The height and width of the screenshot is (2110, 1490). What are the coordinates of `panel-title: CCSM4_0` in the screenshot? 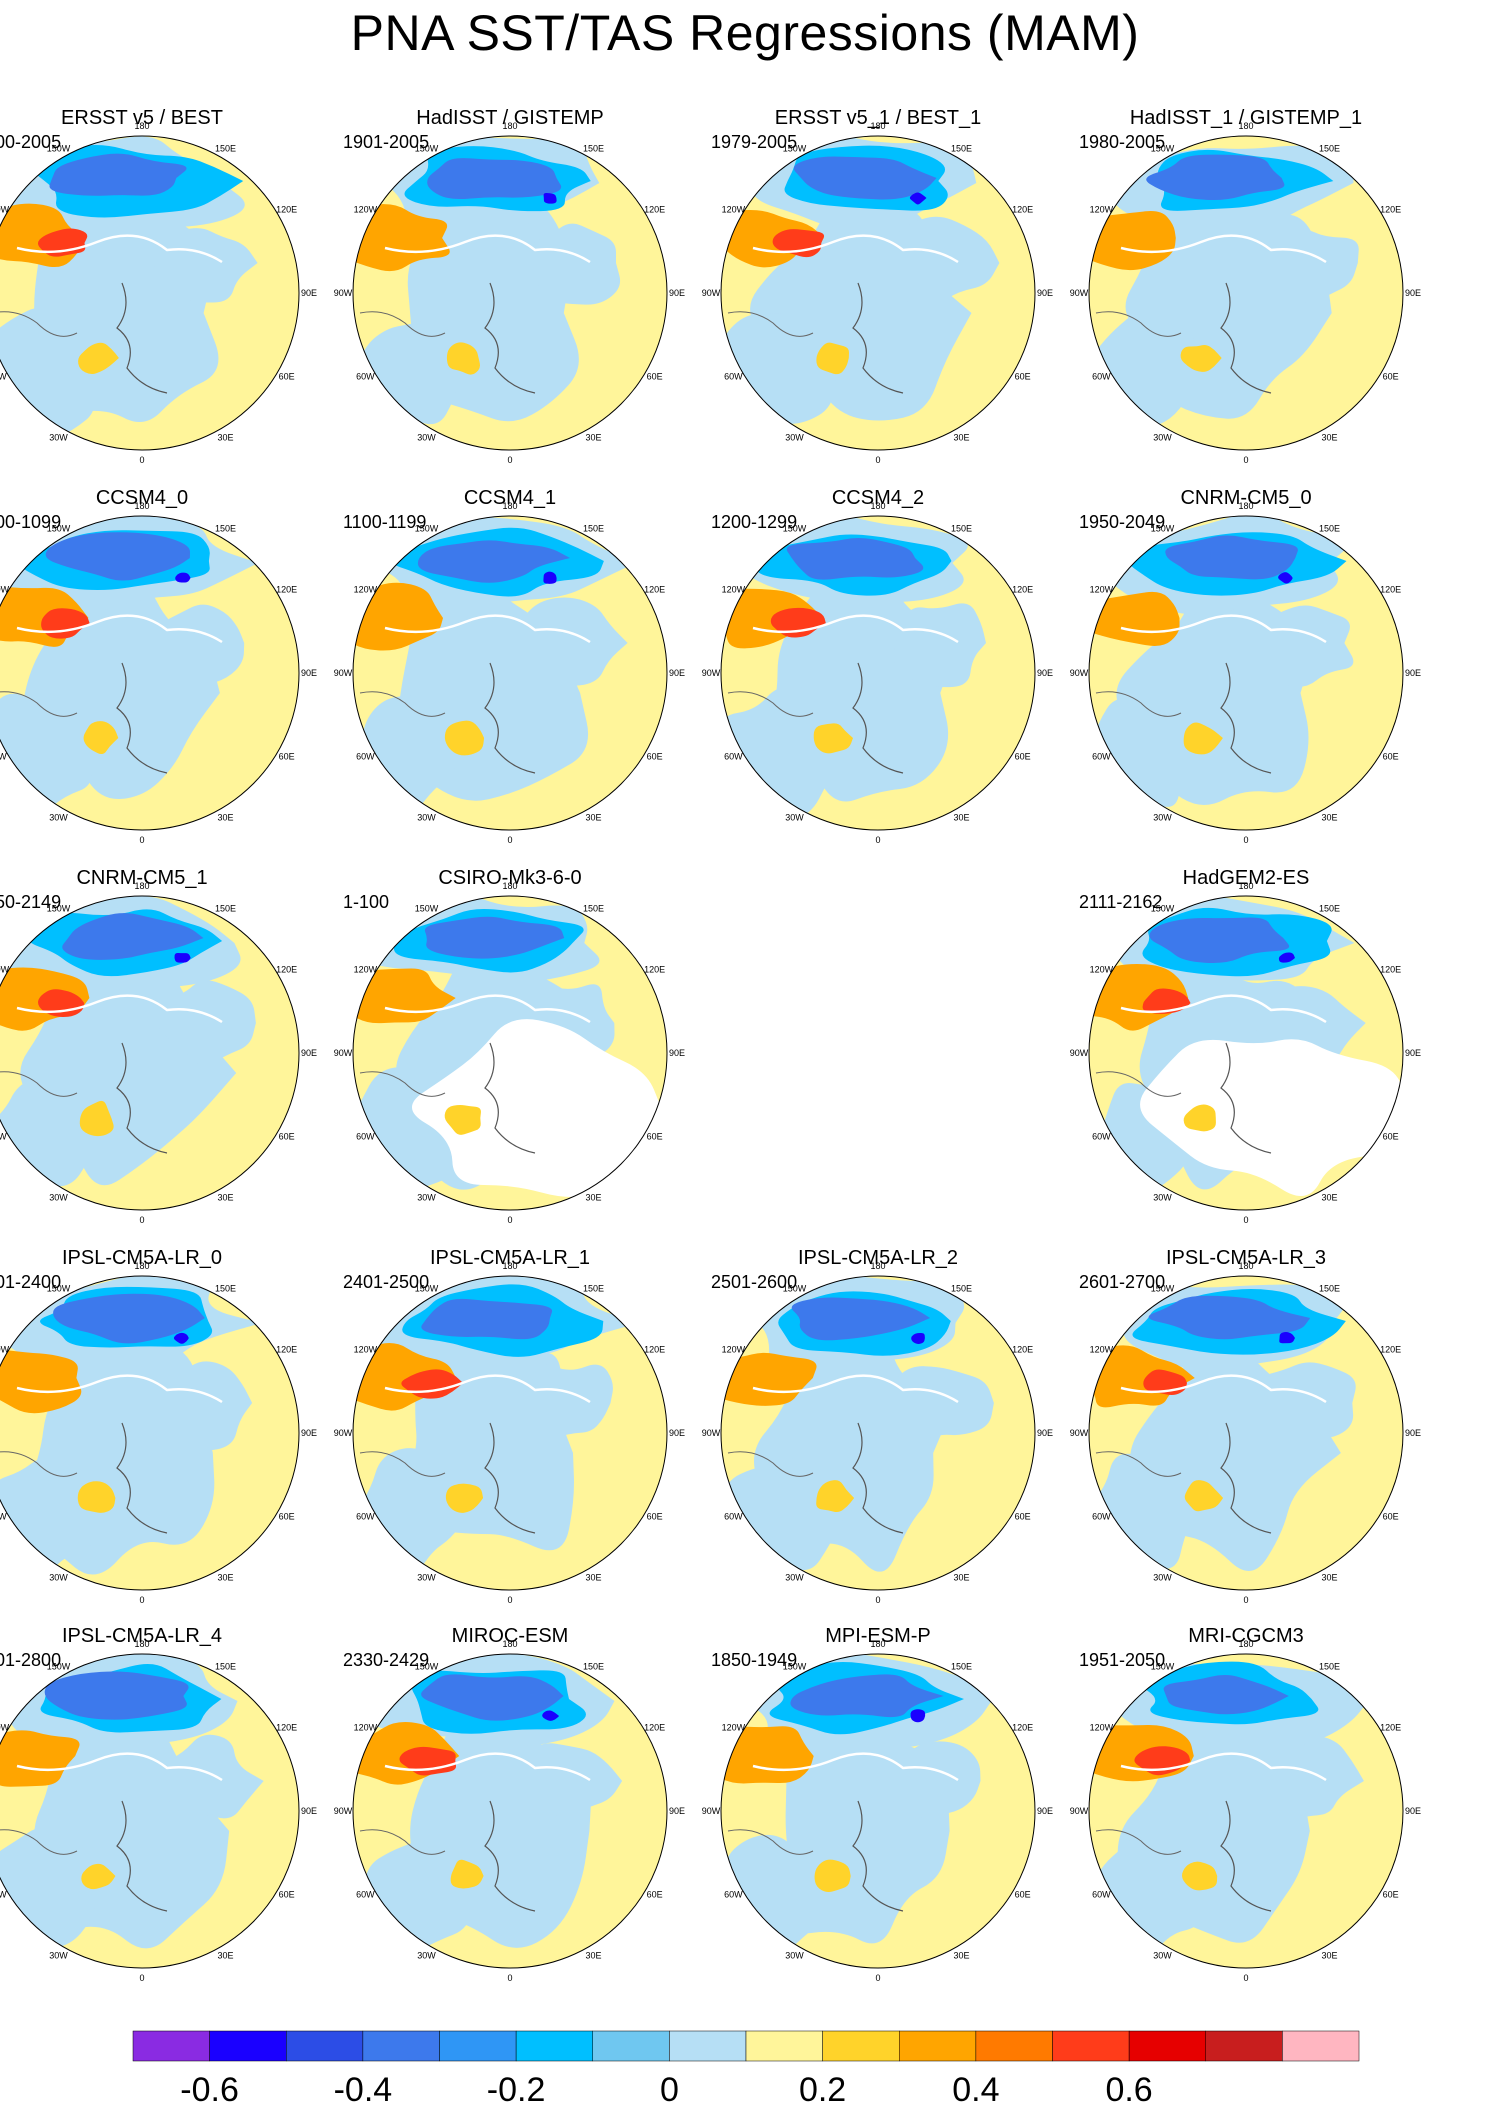 It's located at (142, 498).